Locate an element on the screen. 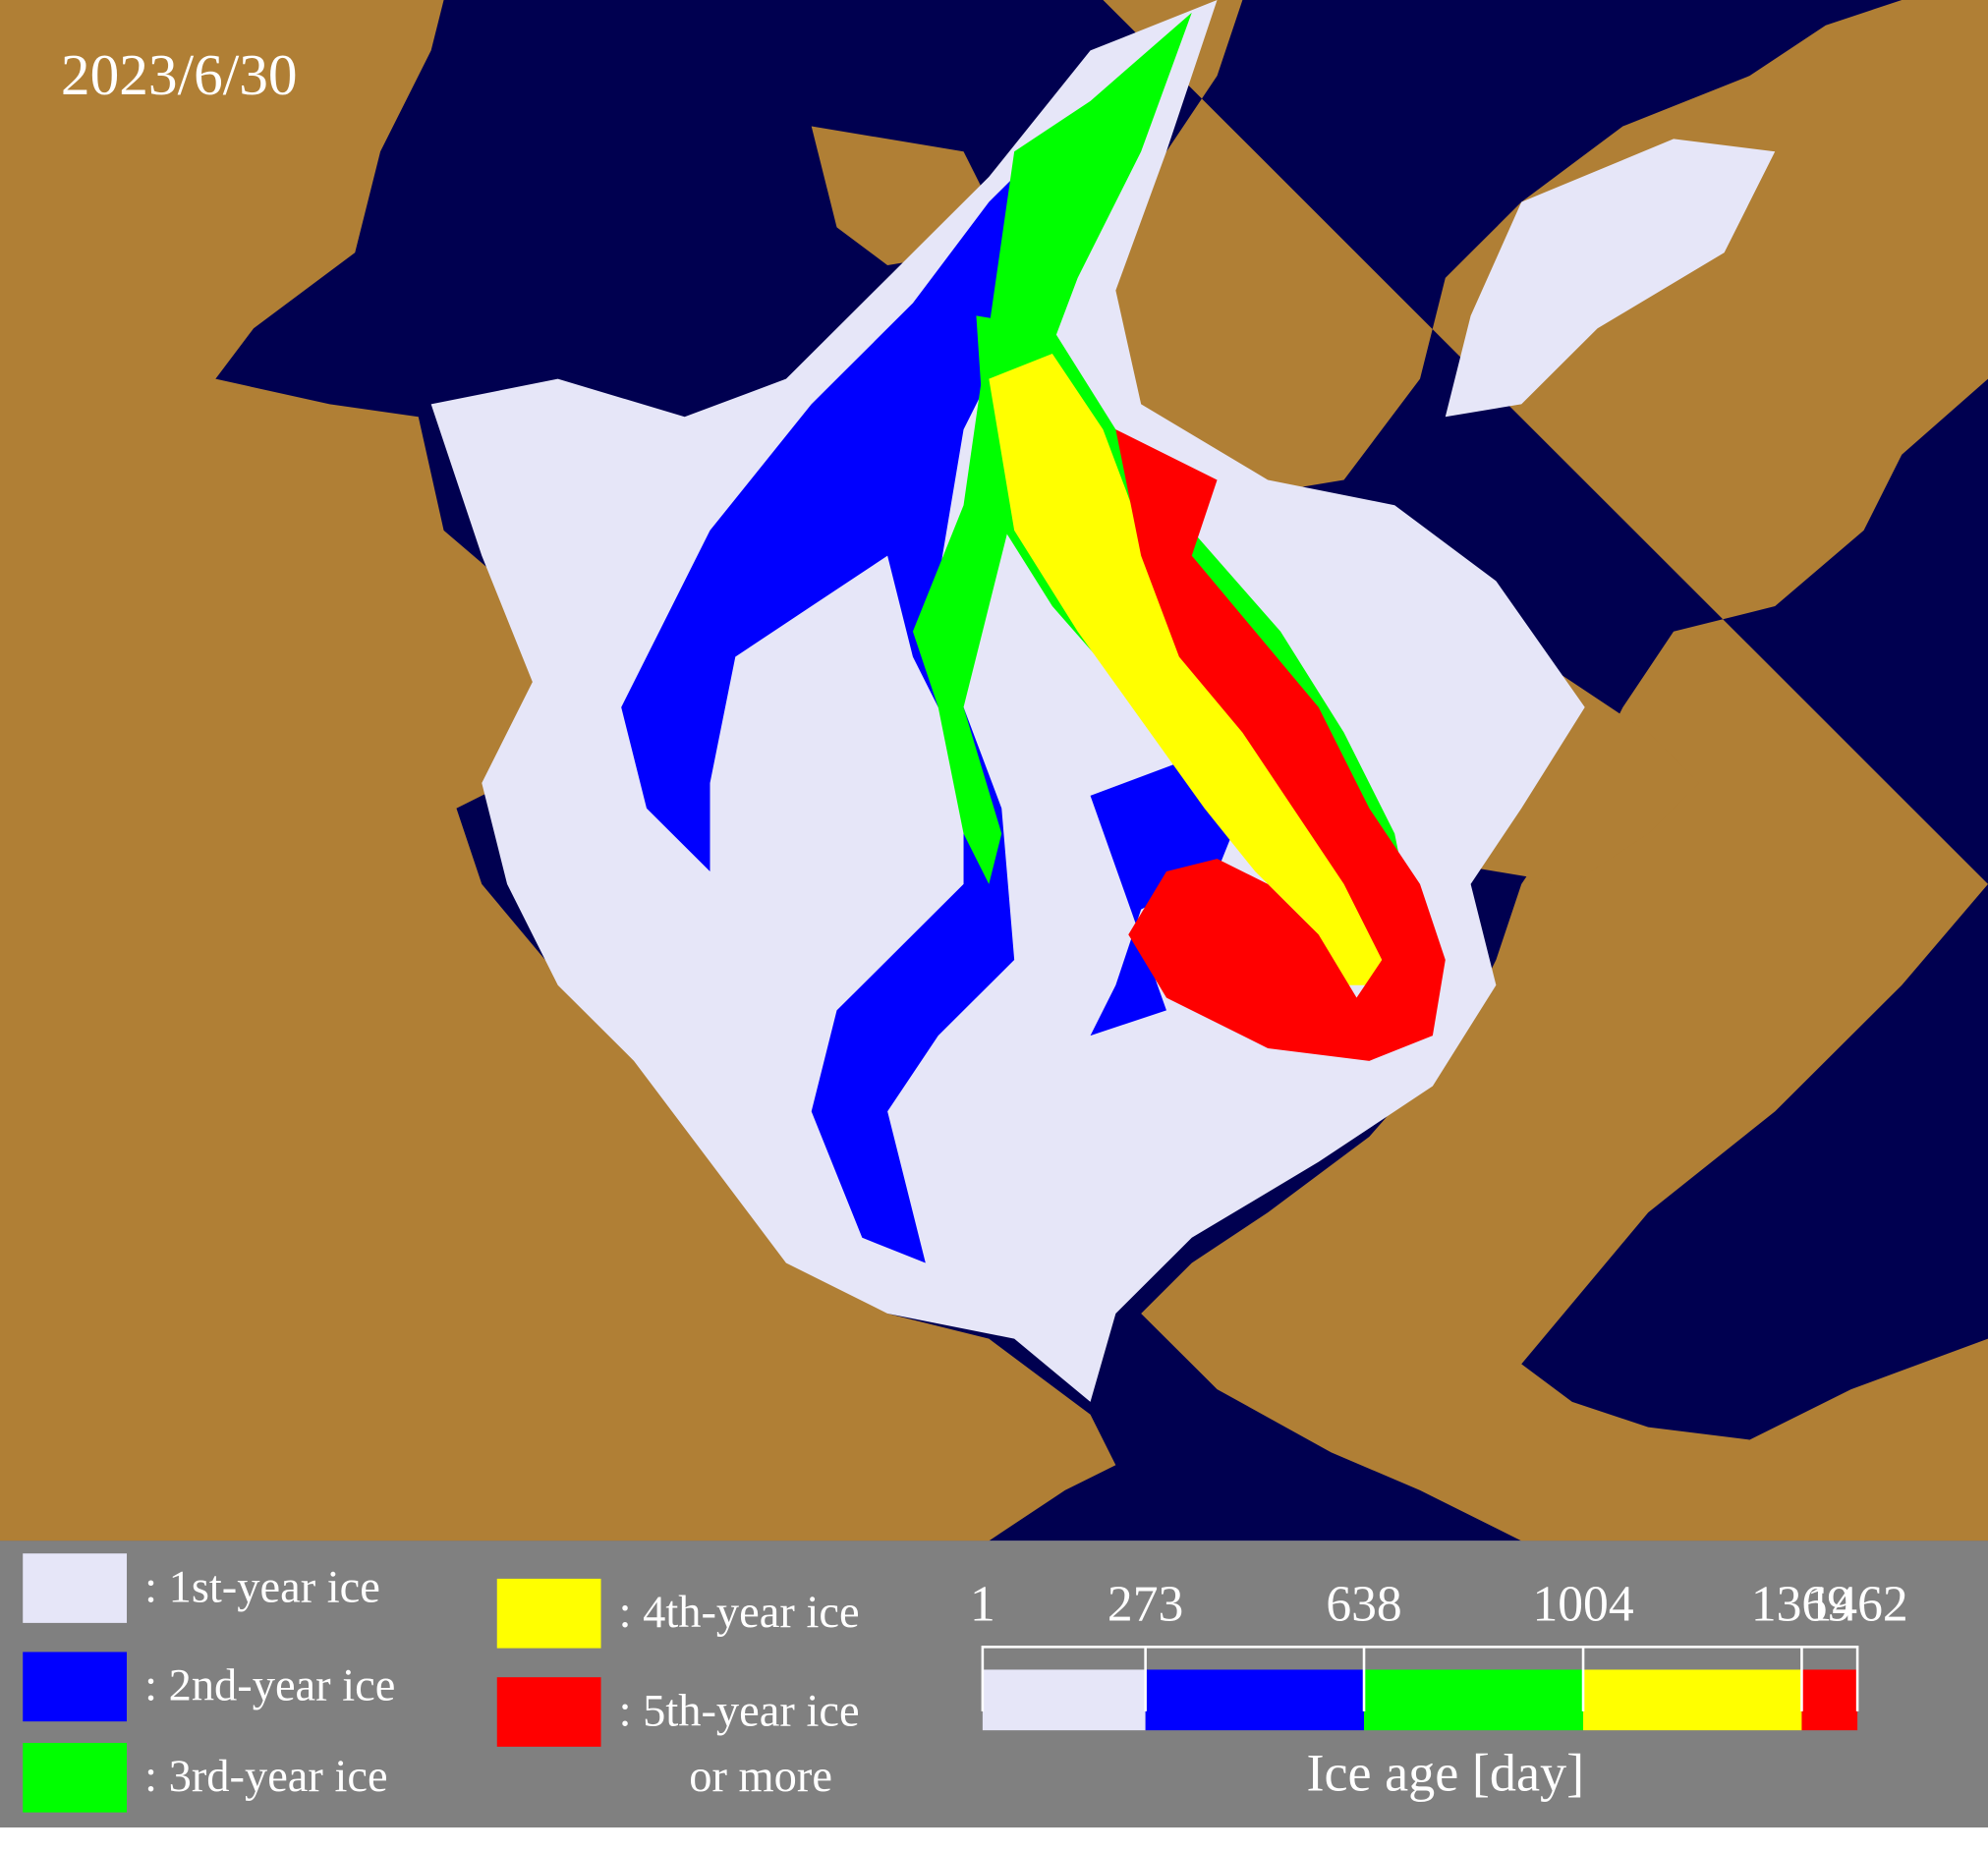  sea-ice is located at coordinates (1610, 278).